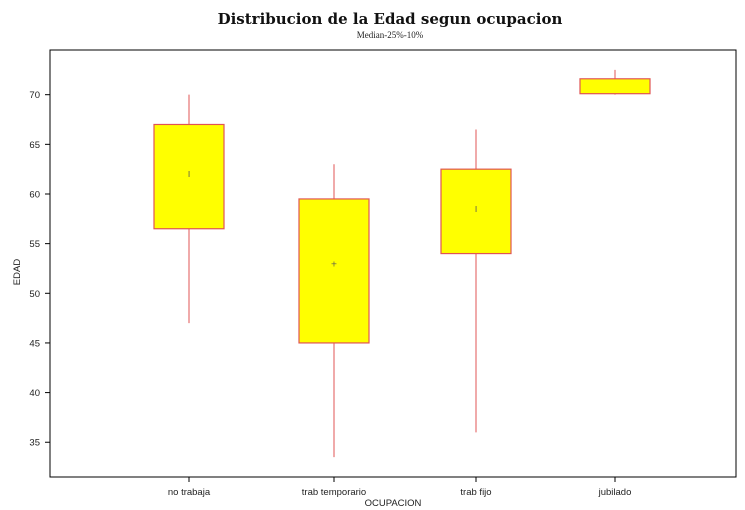 This screenshot has height=510, width=745. What do you see at coordinates (334, 492) in the screenshot?
I see `x-tick-label: trab temporario` at bounding box center [334, 492].